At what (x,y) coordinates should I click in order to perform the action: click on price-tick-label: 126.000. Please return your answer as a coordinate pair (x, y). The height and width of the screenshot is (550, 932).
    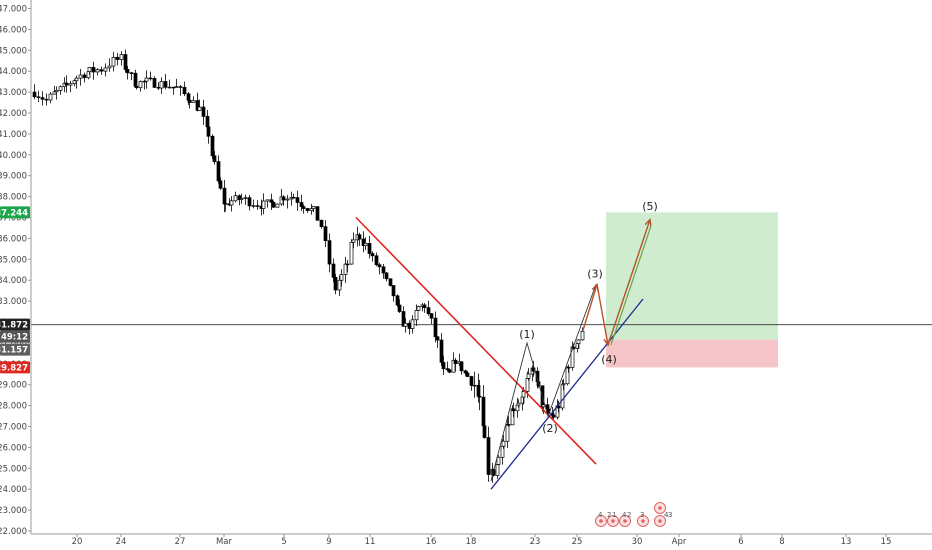
    Looking at the image, I should click on (13, 448).